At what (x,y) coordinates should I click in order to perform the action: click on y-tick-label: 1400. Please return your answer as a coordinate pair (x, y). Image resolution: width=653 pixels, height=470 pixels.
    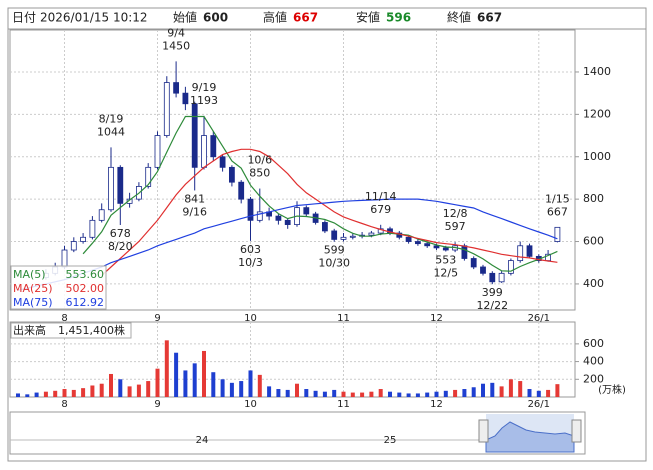
    Looking at the image, I should click on (597, 71).